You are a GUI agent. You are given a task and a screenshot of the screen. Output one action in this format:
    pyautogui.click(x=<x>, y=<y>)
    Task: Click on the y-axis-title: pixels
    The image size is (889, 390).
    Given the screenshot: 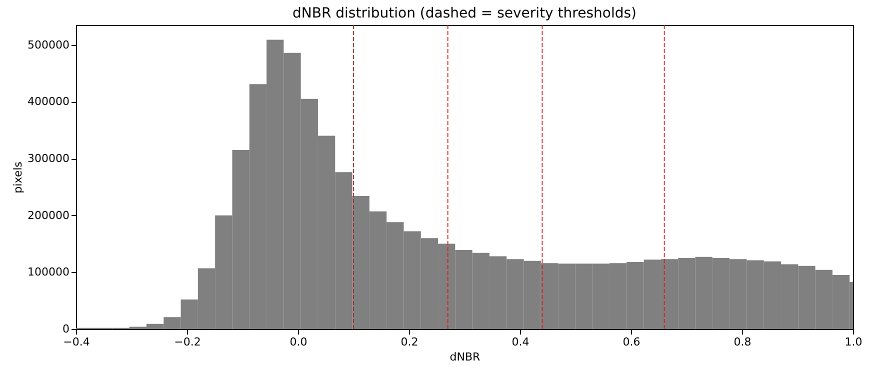 What is the action you would take?
    pyautogui.click(x=18, y=177)
    